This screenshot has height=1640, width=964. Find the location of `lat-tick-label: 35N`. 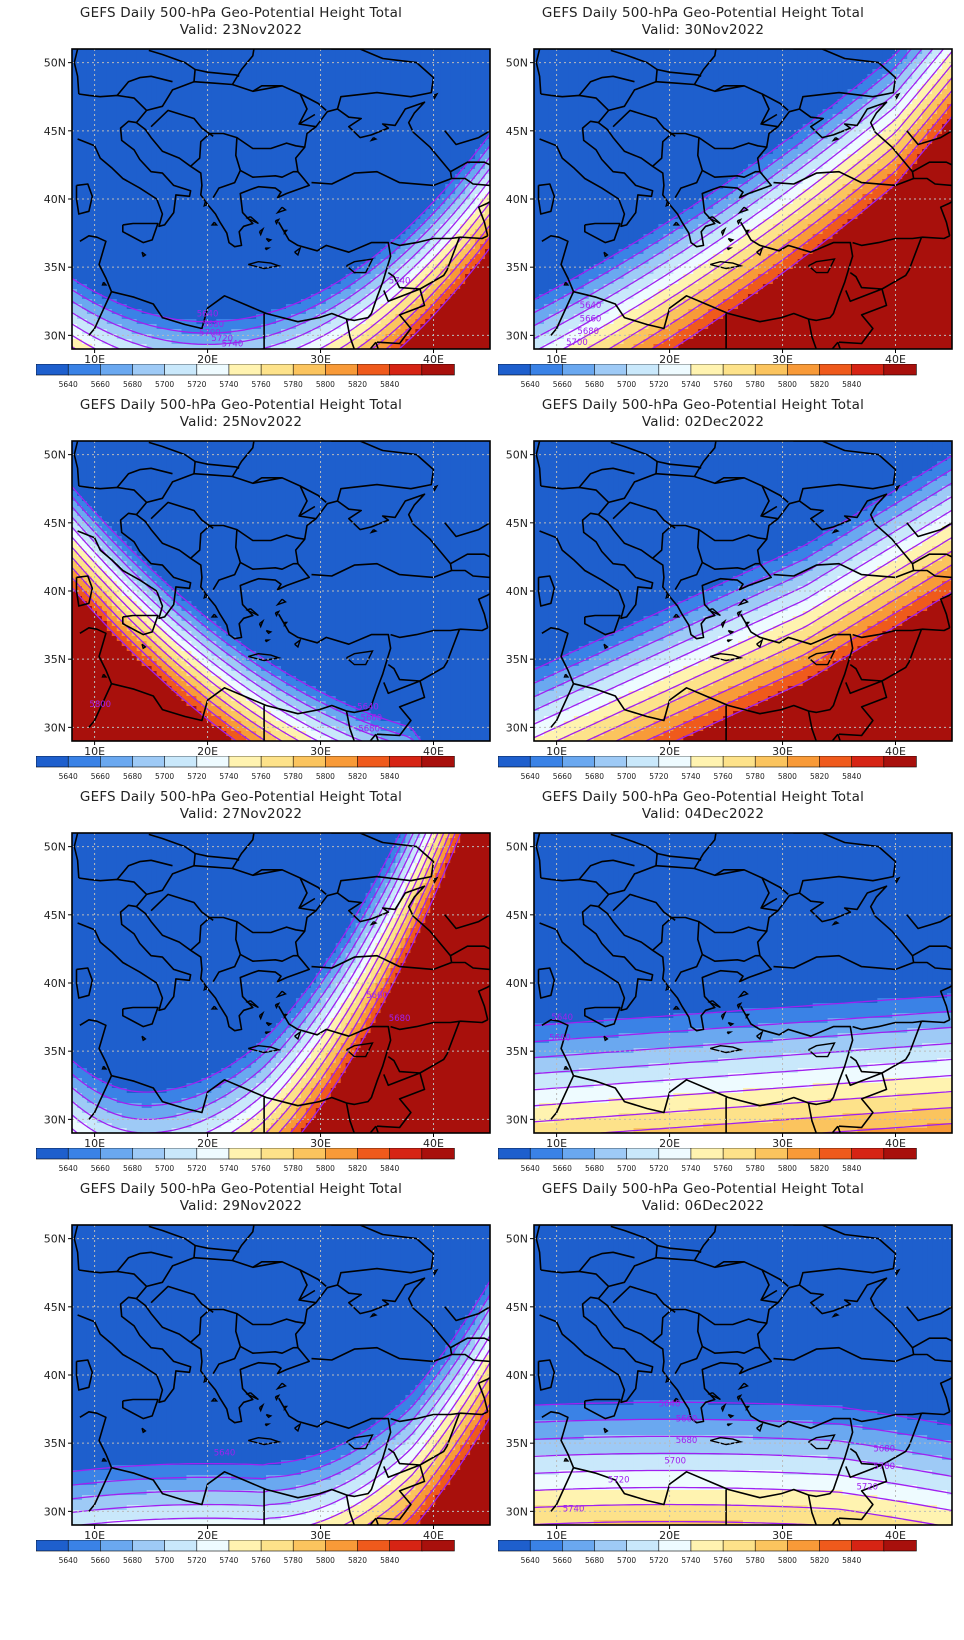

lat-tick-label: 35N is located at coordinates (55, 1051).